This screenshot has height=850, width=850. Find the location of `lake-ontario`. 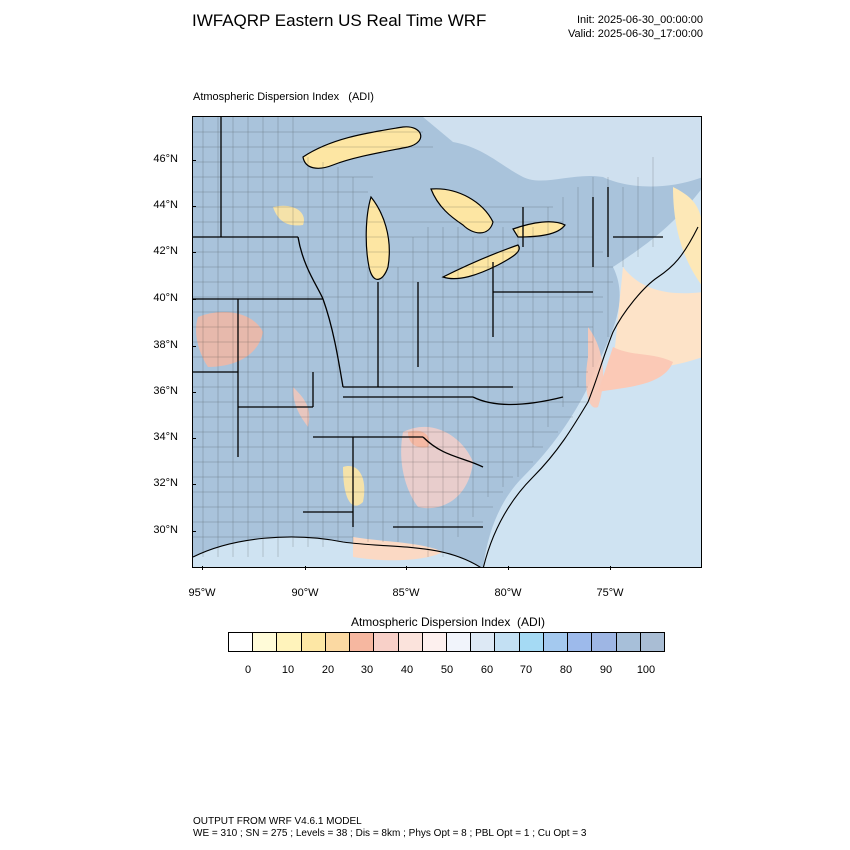

lake-ontario is located at coordinates (539, 229).